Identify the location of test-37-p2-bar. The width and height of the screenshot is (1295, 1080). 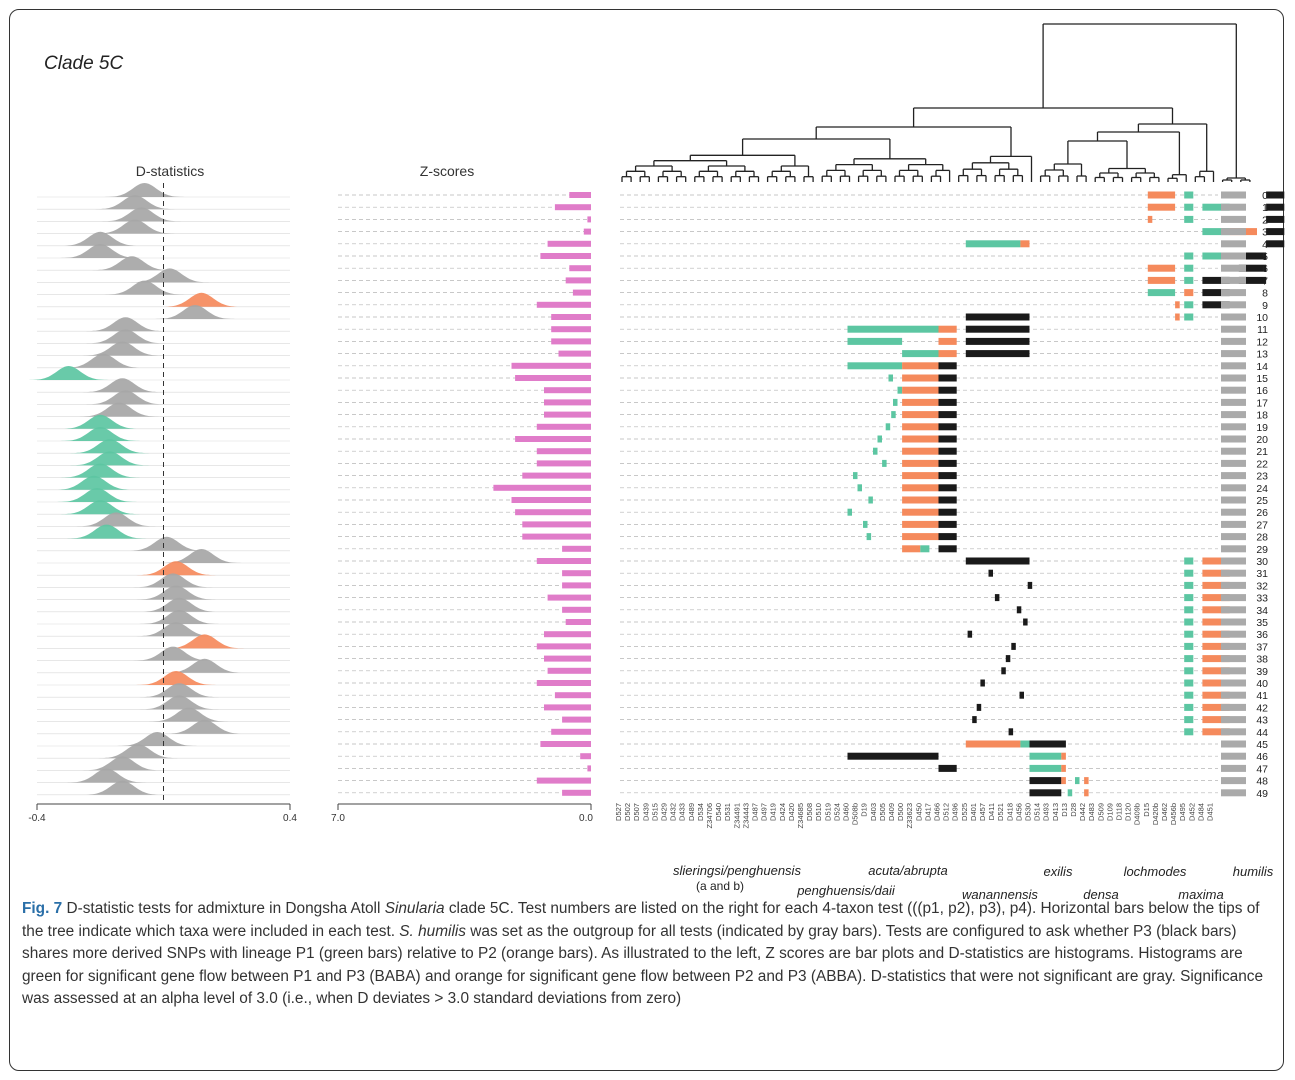
(1216, 646).